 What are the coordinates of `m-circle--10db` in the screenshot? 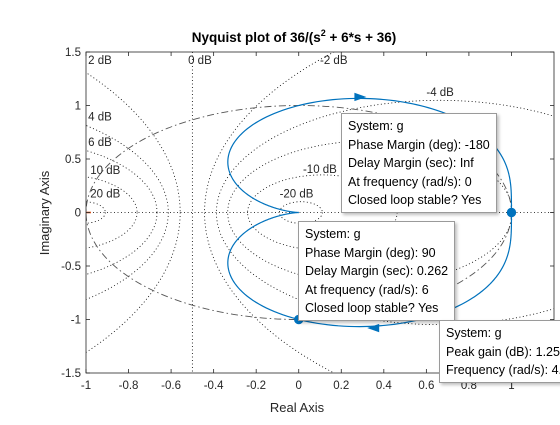 It's located at (322, 212).